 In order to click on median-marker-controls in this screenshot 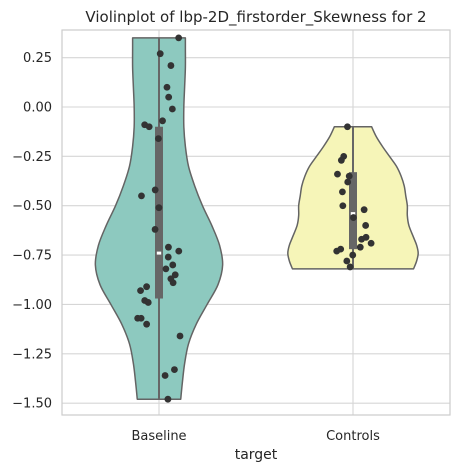, I will do `click(353, 214)`.